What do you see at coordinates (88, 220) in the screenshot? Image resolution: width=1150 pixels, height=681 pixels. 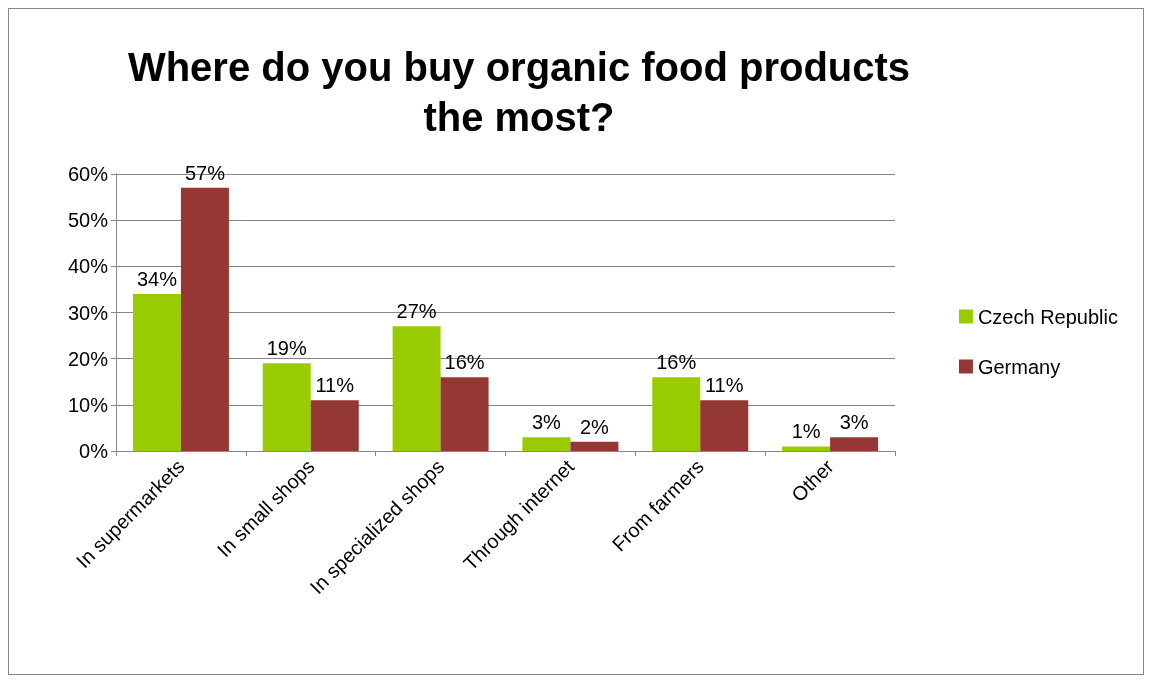 I see `y-tick-label: 50%` at bounding box center [88, 220].